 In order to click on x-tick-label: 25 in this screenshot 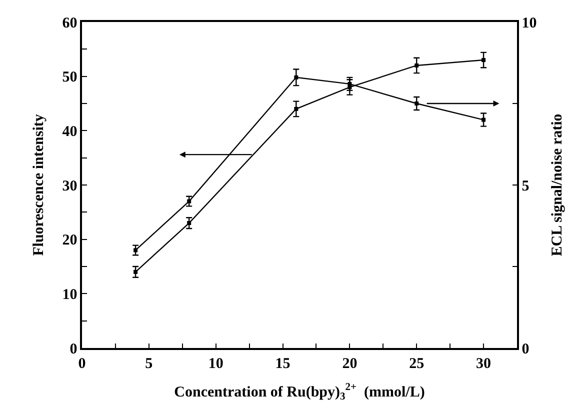, I will do `click(416, 364)`.